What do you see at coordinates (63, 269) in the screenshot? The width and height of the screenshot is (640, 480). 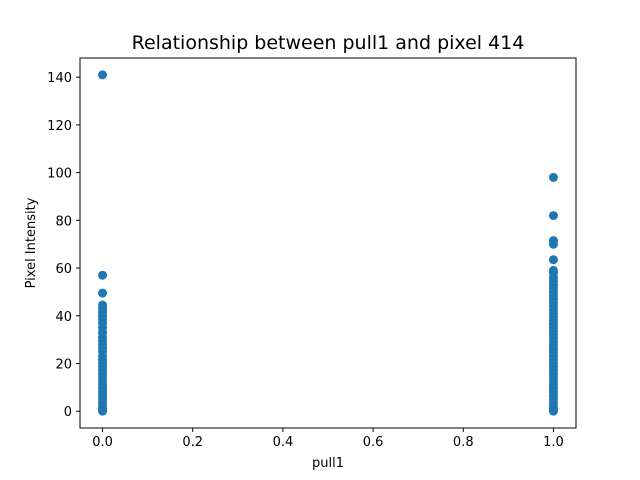 I see `y-tick-label: 60` at bounding box center [63, 269].